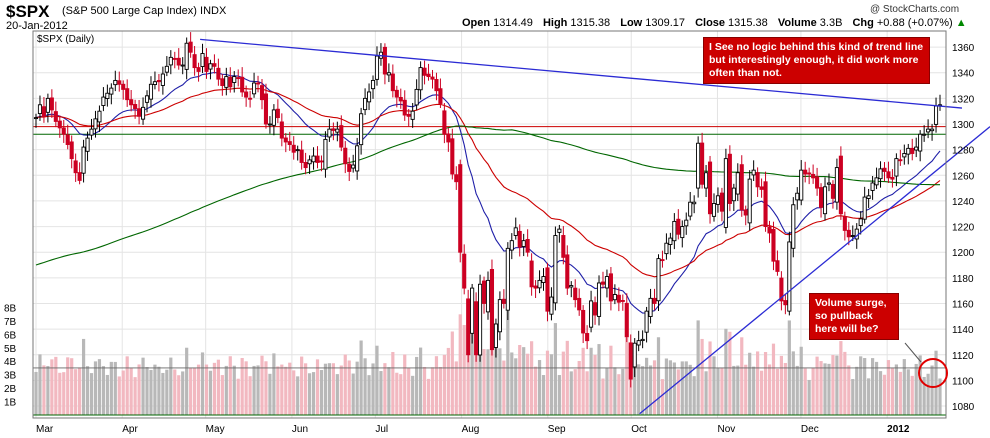 This screenshot has width=990, height=438. I want to click on volume-tick-label: 2B, so click(10, 389).